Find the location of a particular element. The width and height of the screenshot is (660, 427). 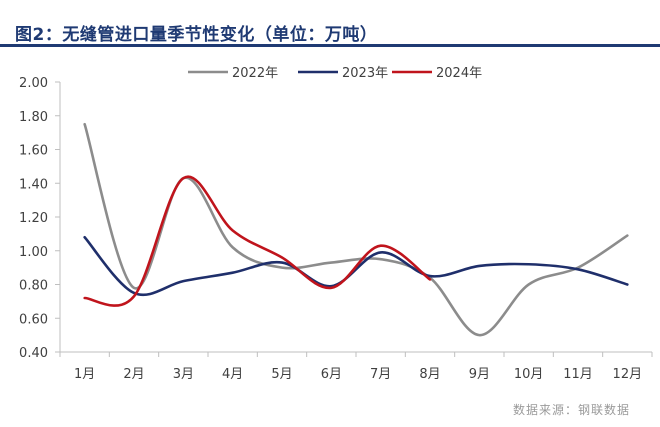

data-point-2022年-5月 is located at coordinates (282, 268).